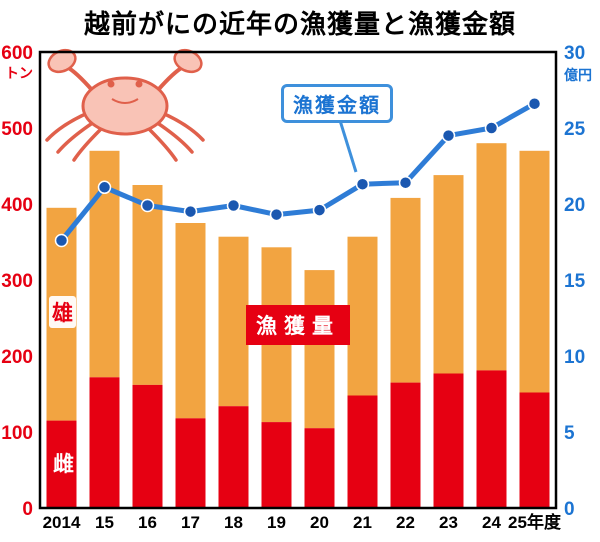 The width and height of the screenshot is (600, 542). Describe the element at coordinates (405, 522) in the screenshot. I see `x-axis-label-22: 22` at that location.